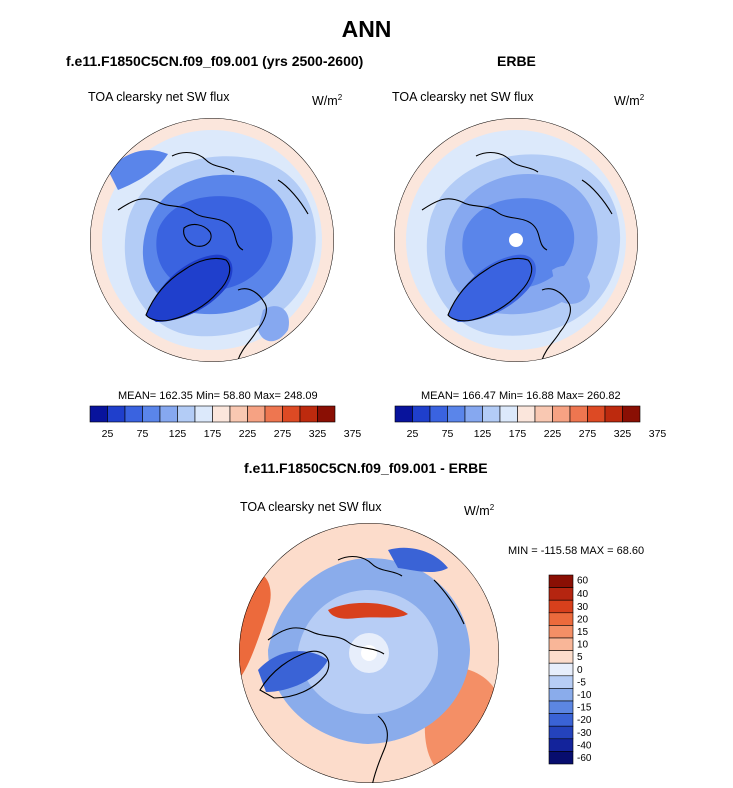 This screenshot has width=733, height=788. Describe the element at coordinates (588, 434) in the screenshot. I see `obs-colorbar-tick-label: 275` at that location.